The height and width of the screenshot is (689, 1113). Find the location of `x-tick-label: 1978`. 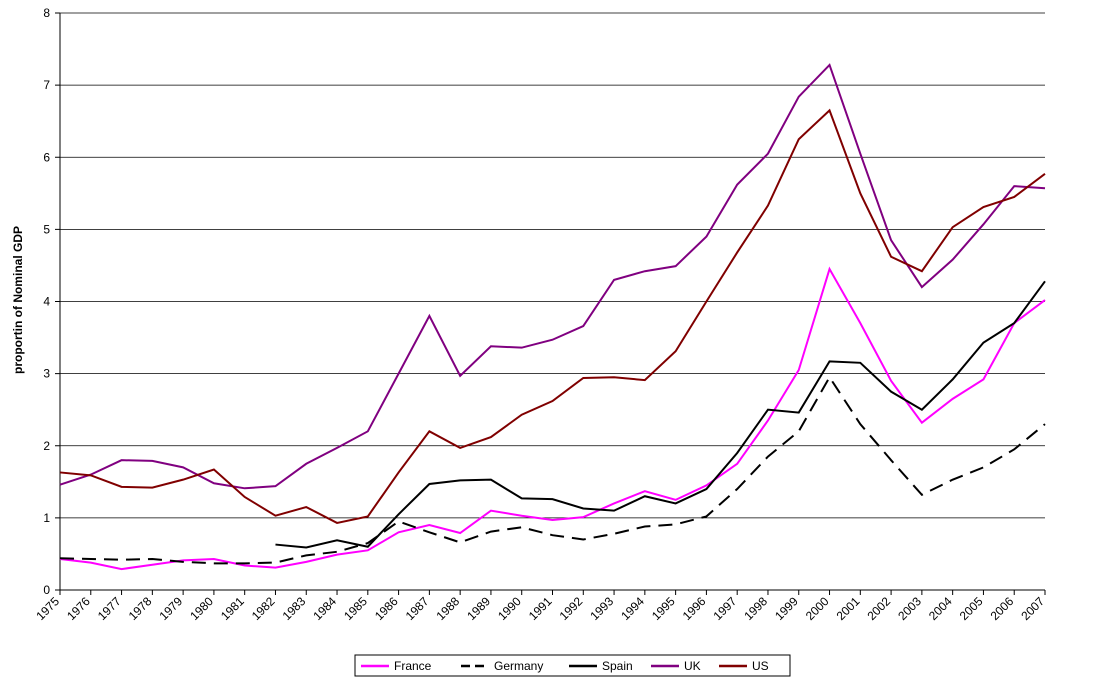

x-tick-label: 1978 is located at coordinates (140, 608).